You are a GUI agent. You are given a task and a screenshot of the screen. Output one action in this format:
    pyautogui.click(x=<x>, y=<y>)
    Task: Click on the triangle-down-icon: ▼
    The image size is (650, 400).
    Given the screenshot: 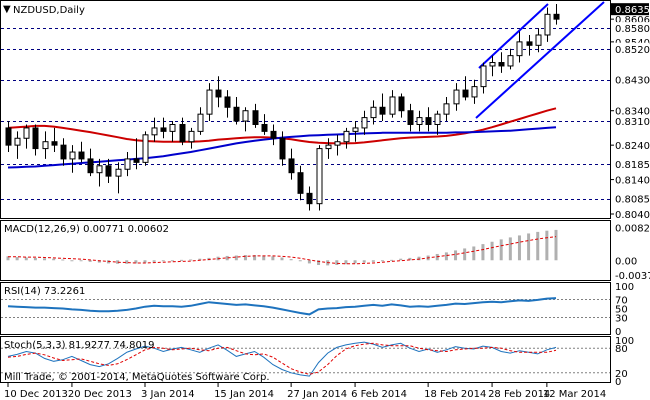 What is the action you would take?
    pyautogui.click(x=7, y=9)
    